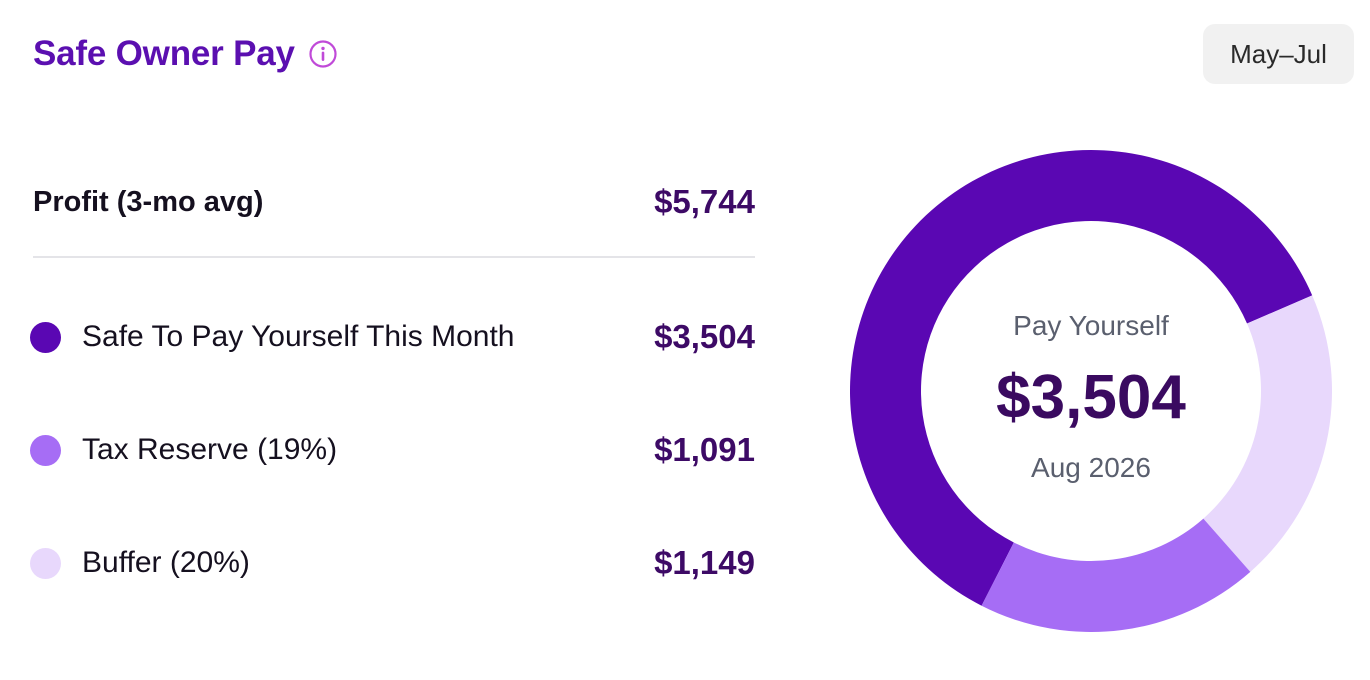  What do you see at coordinates (298, 336) in the screenshot?
I see `legend-label: Safe To Pay Yourself This Month` at bounding box center [298, 336].